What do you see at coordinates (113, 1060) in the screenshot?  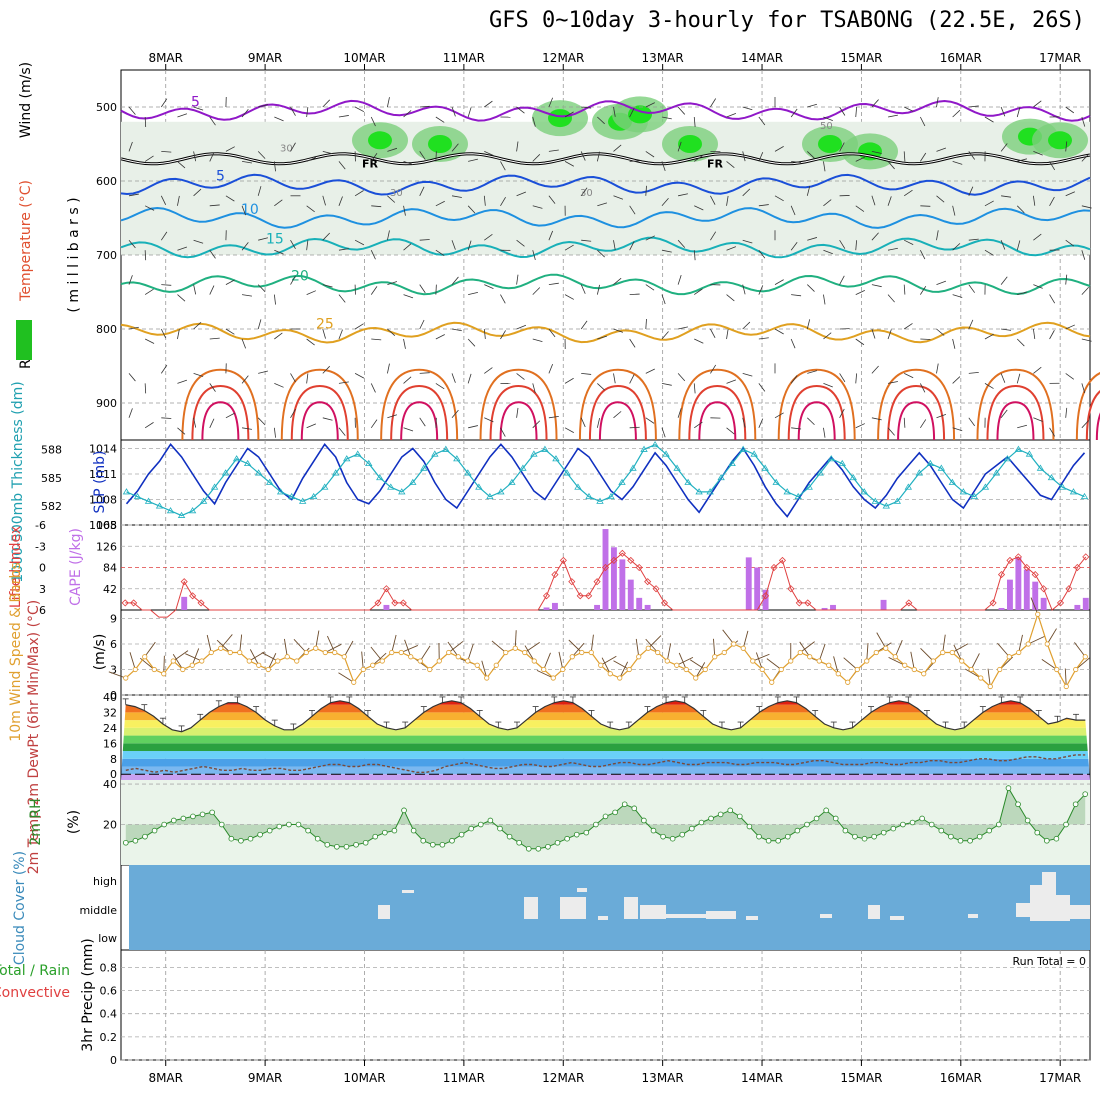 I see `precip-tick-label: 0` at bounding box center [113, 1060].